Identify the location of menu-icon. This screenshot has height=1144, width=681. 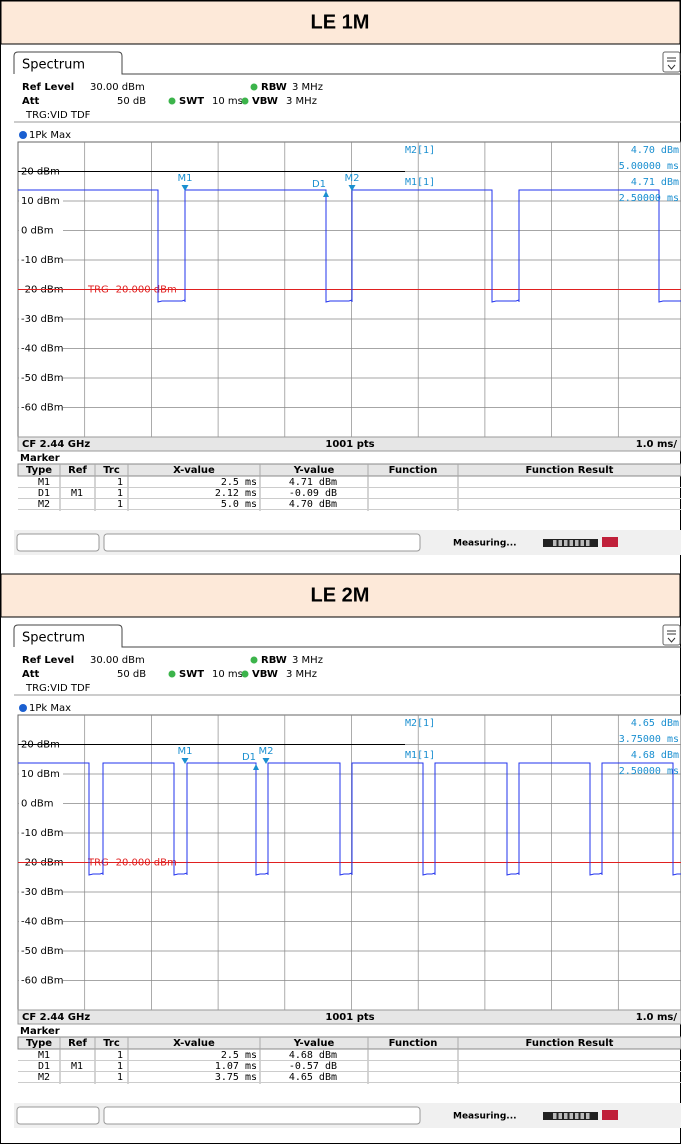
(671, 62).